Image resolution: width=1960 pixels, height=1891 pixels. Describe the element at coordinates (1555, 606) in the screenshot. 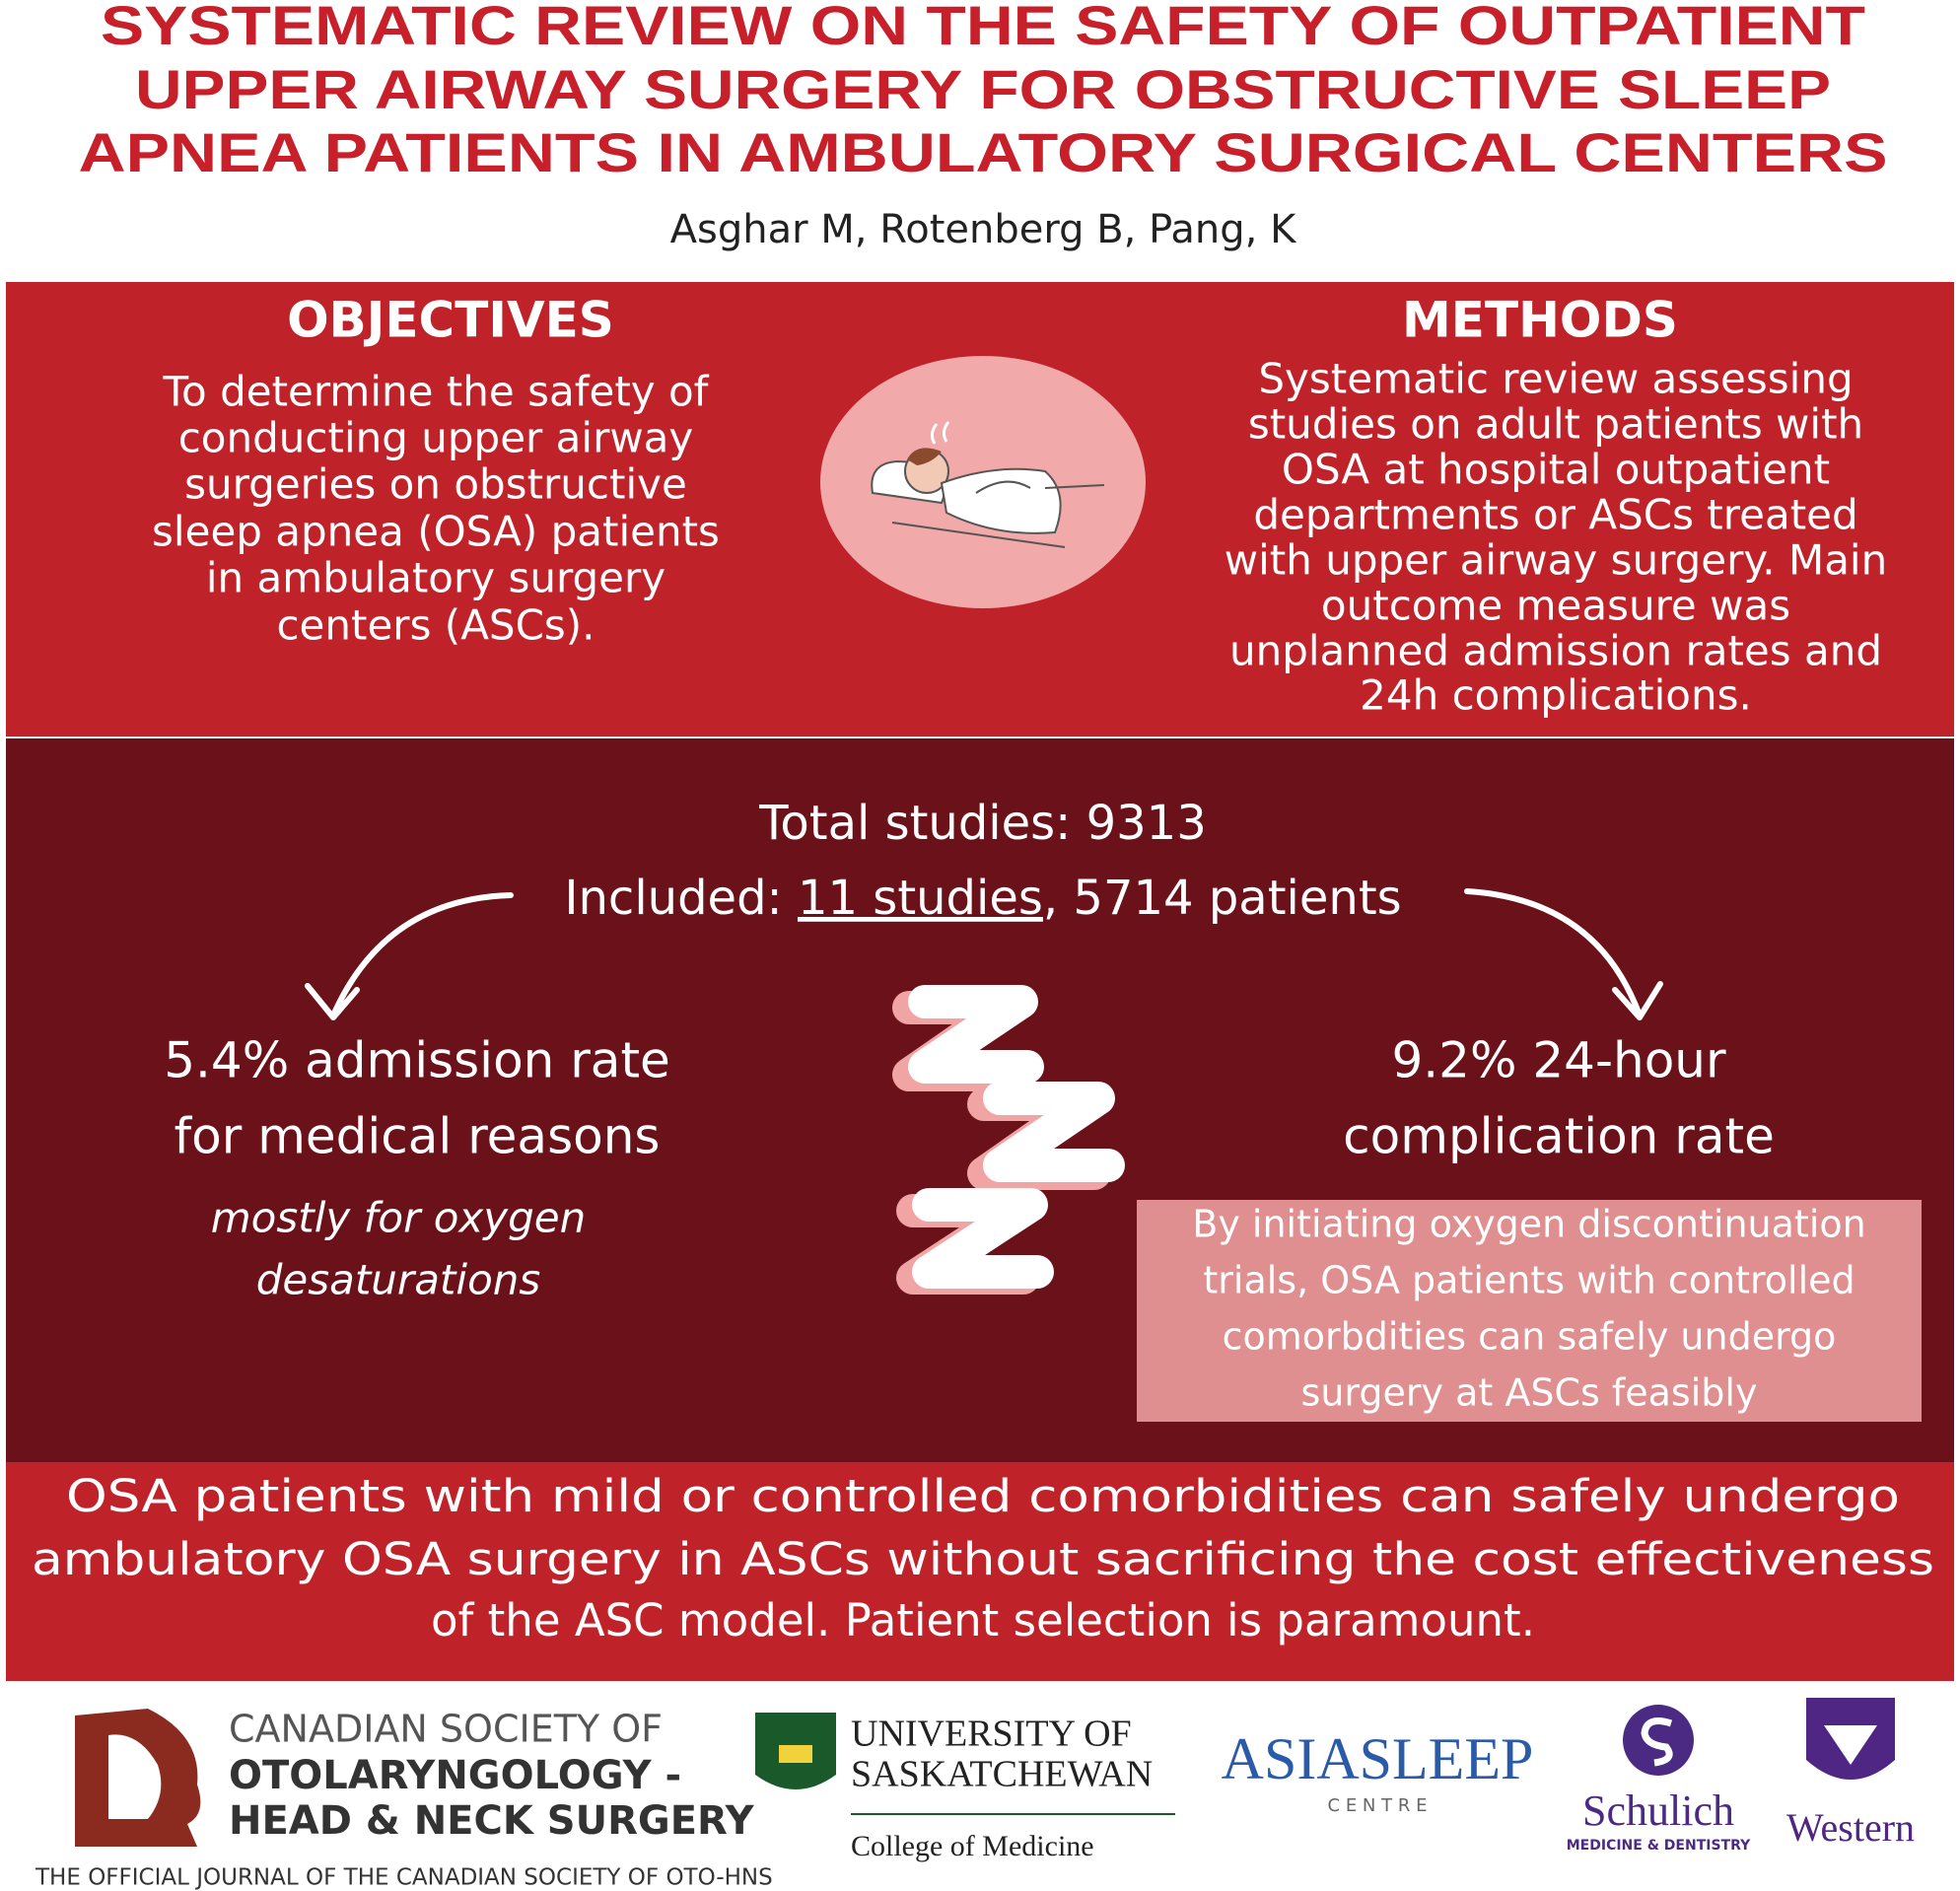

I see `text-line: outcome measure was` at that location.